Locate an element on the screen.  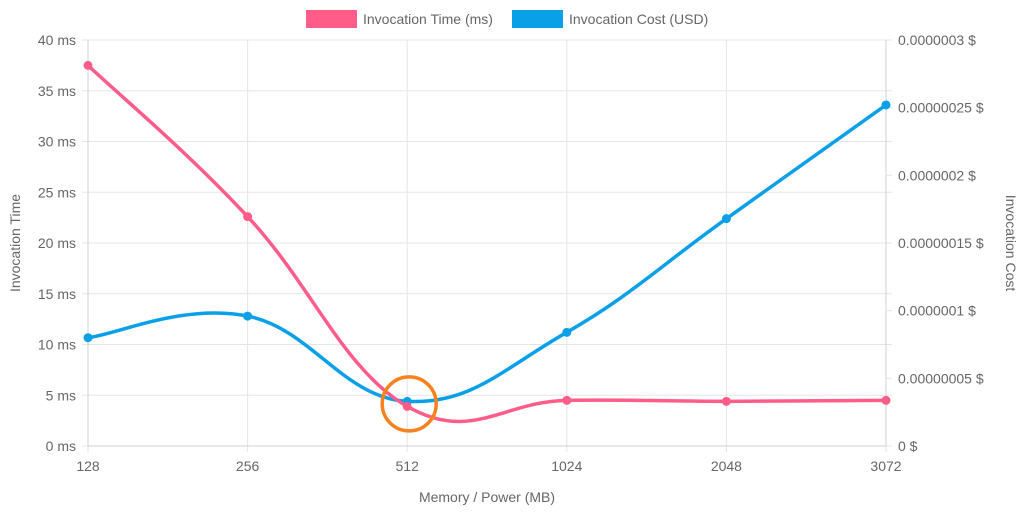
x-tick-label: 2048 is located at coordinates (726, 466).